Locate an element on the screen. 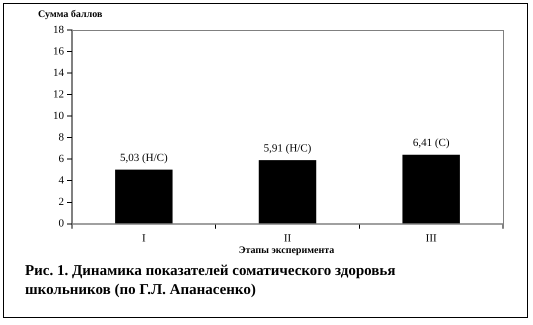 The height and width of the screenshot is (325, 533). y-tick-label: 0 is located at coordinates (61, 224).